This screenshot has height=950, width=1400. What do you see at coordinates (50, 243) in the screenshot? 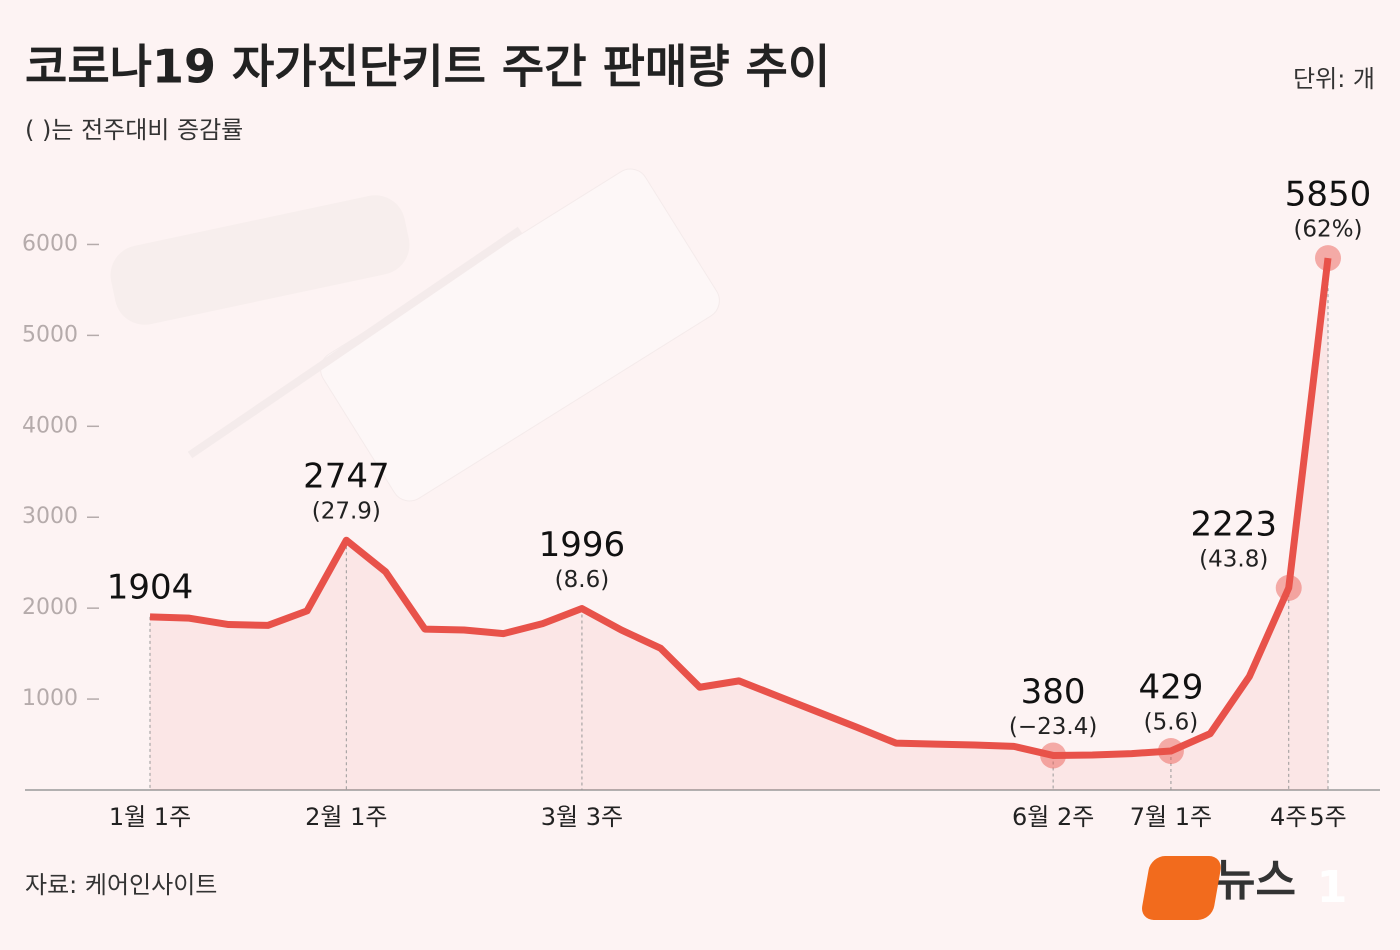
I see `y-tick-label: 6000` at bounding box center [50, 243].